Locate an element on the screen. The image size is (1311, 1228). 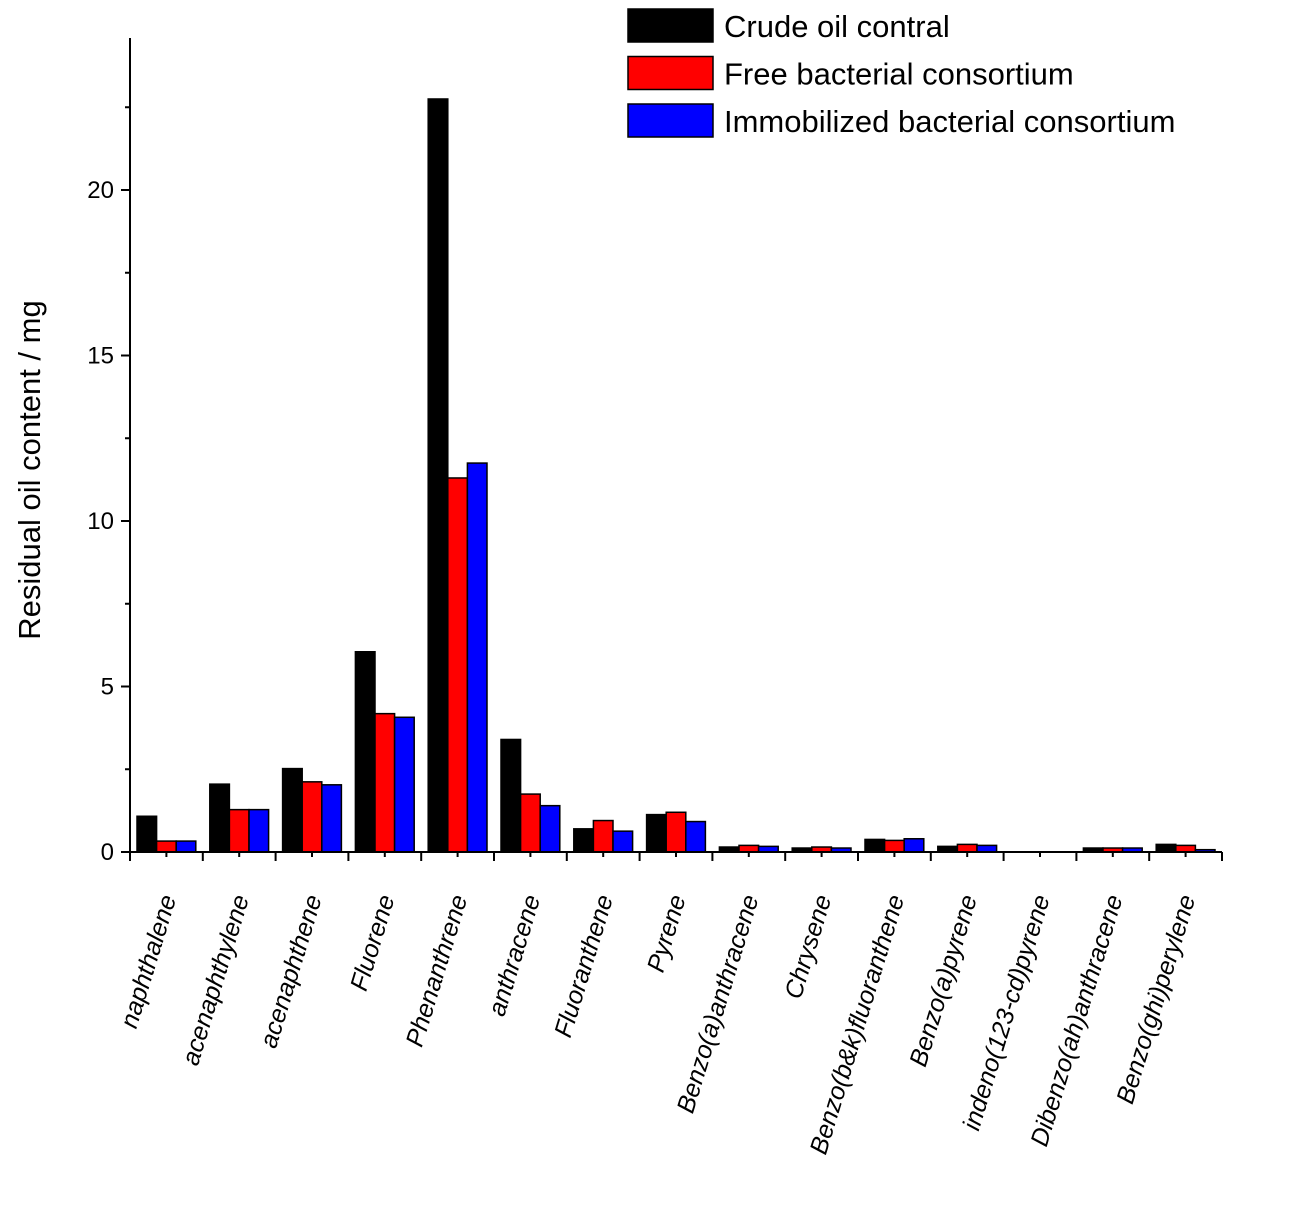
y-tick-label: 0 is located at coordinates (107, 852).